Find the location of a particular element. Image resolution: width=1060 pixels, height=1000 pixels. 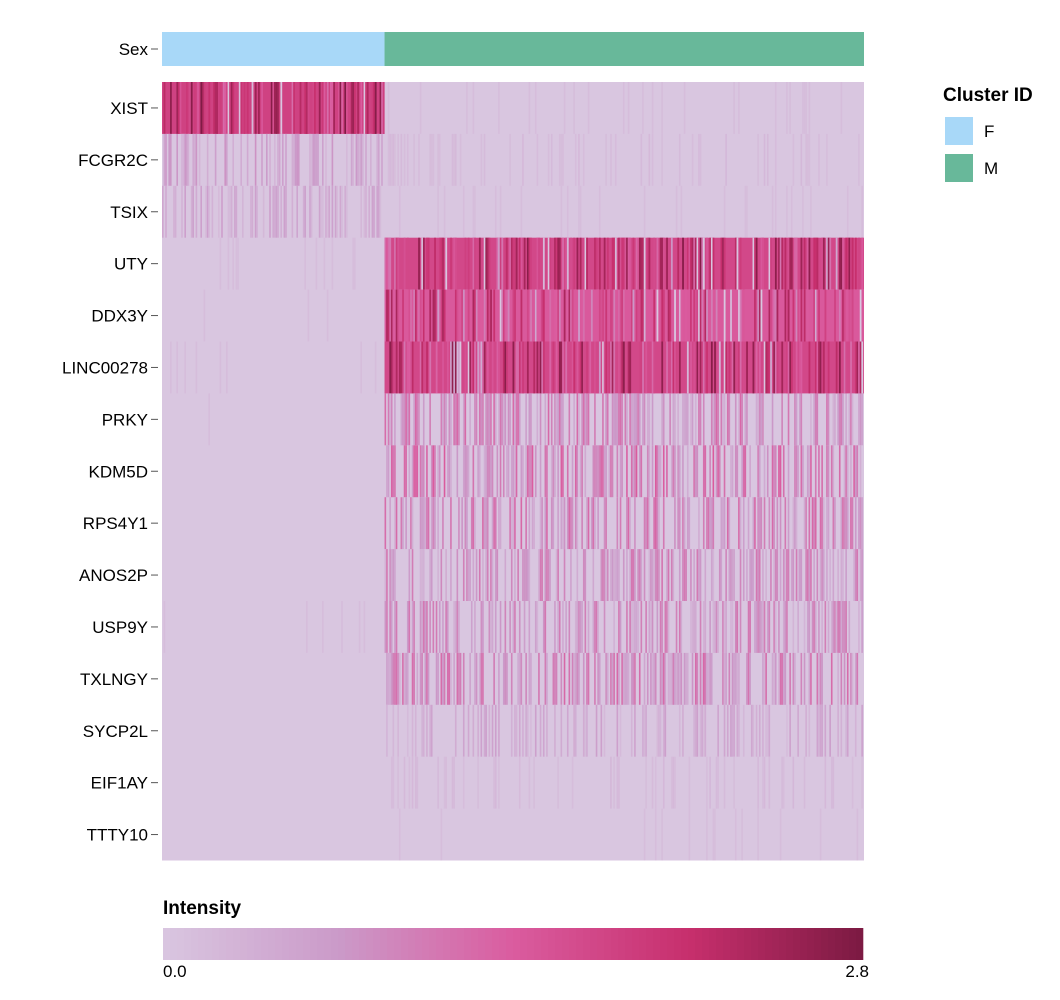

gene-label: TXLNGY is located at coordinates (114, 679).